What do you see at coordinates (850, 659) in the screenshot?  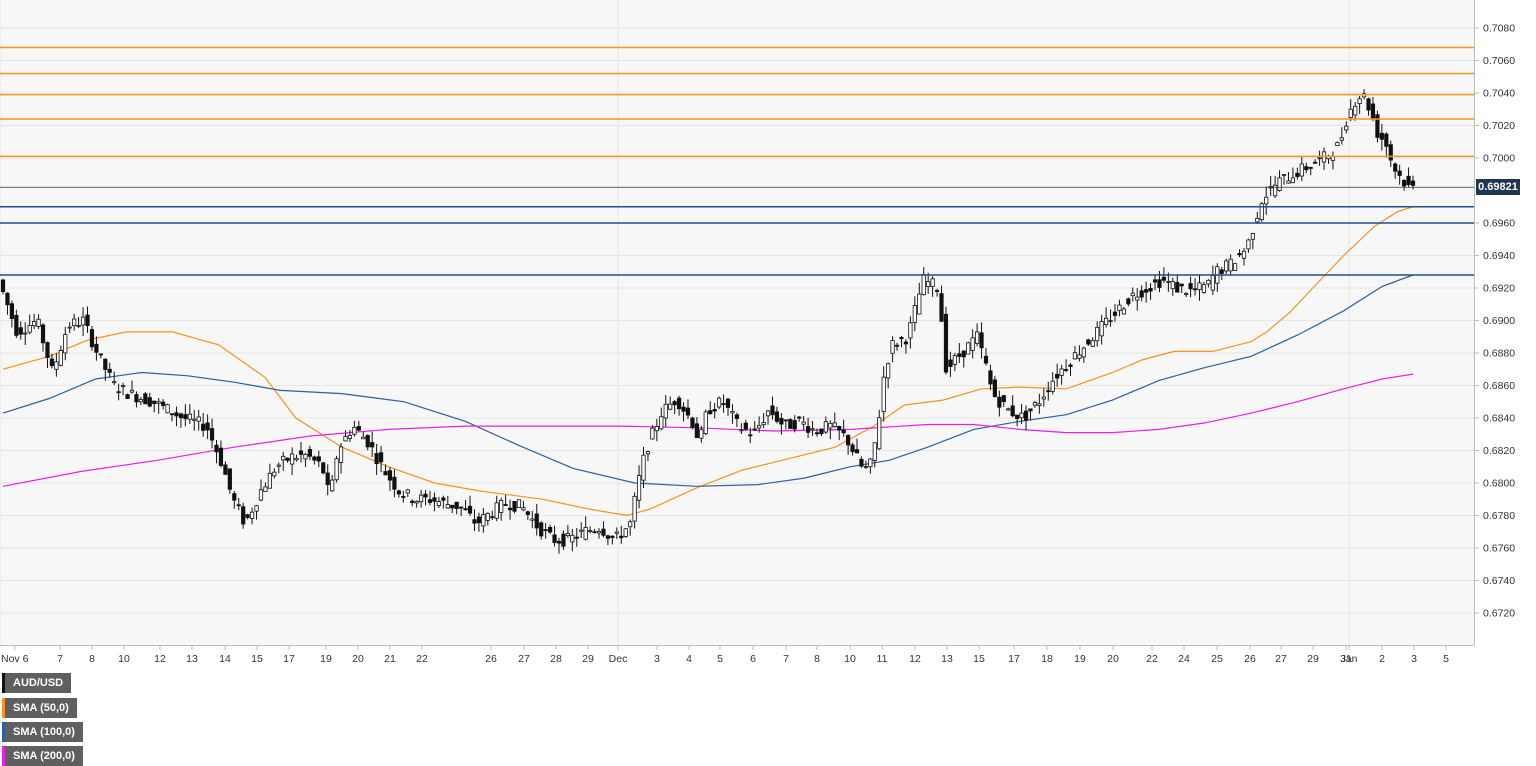 I see `x-tick-label: 10` at bounding box center [850, 659].